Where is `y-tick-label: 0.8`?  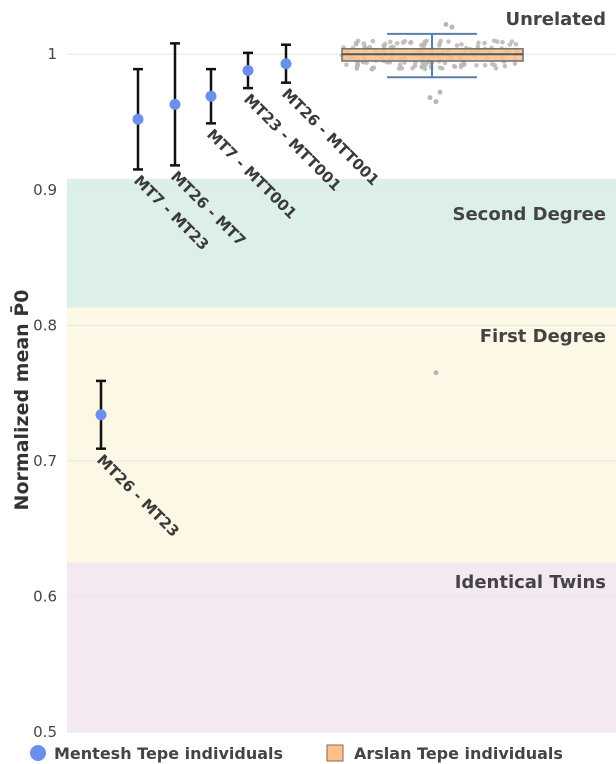 y-tick-label: 0.8 is located at coordinates (45, 325).